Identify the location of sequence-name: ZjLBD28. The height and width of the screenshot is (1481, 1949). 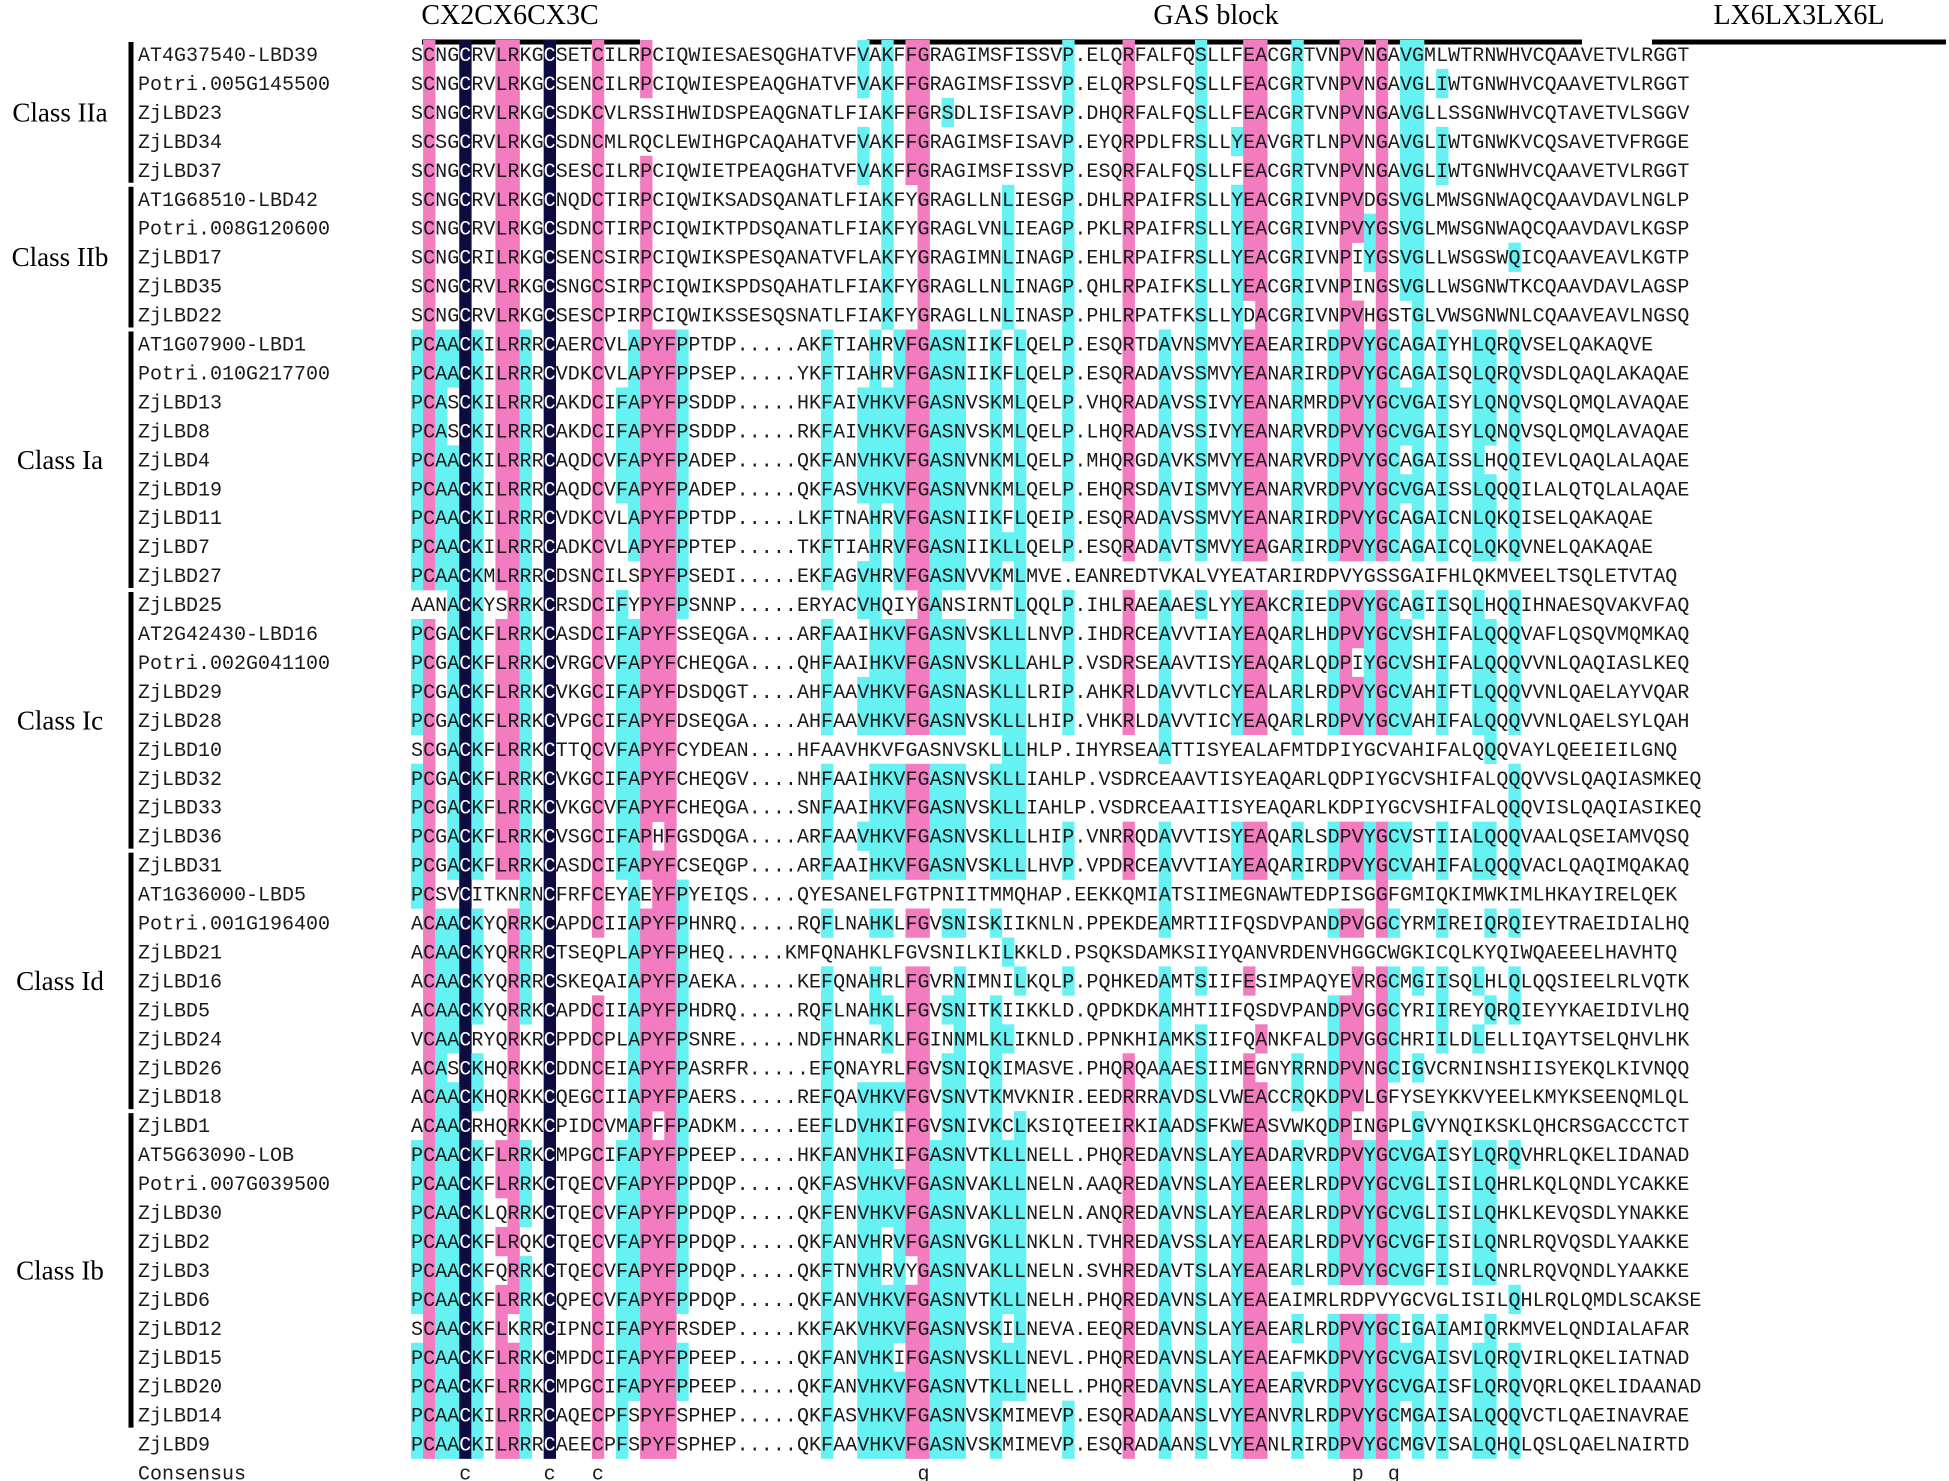
(180, 722).